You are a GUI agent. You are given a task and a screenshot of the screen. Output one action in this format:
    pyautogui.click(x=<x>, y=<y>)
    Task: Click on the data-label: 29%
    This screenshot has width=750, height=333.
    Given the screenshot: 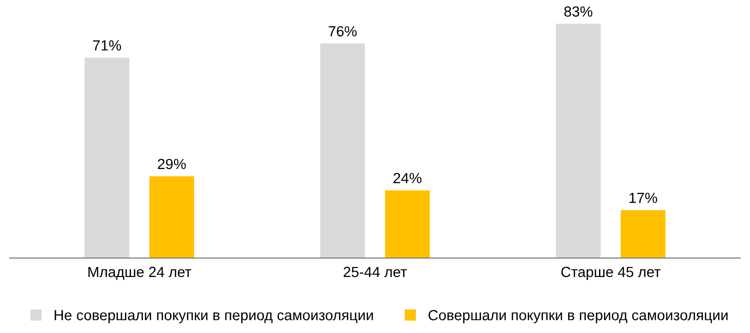 What is the action you would take?
    pyautogui.click(x=172, y=164)
    